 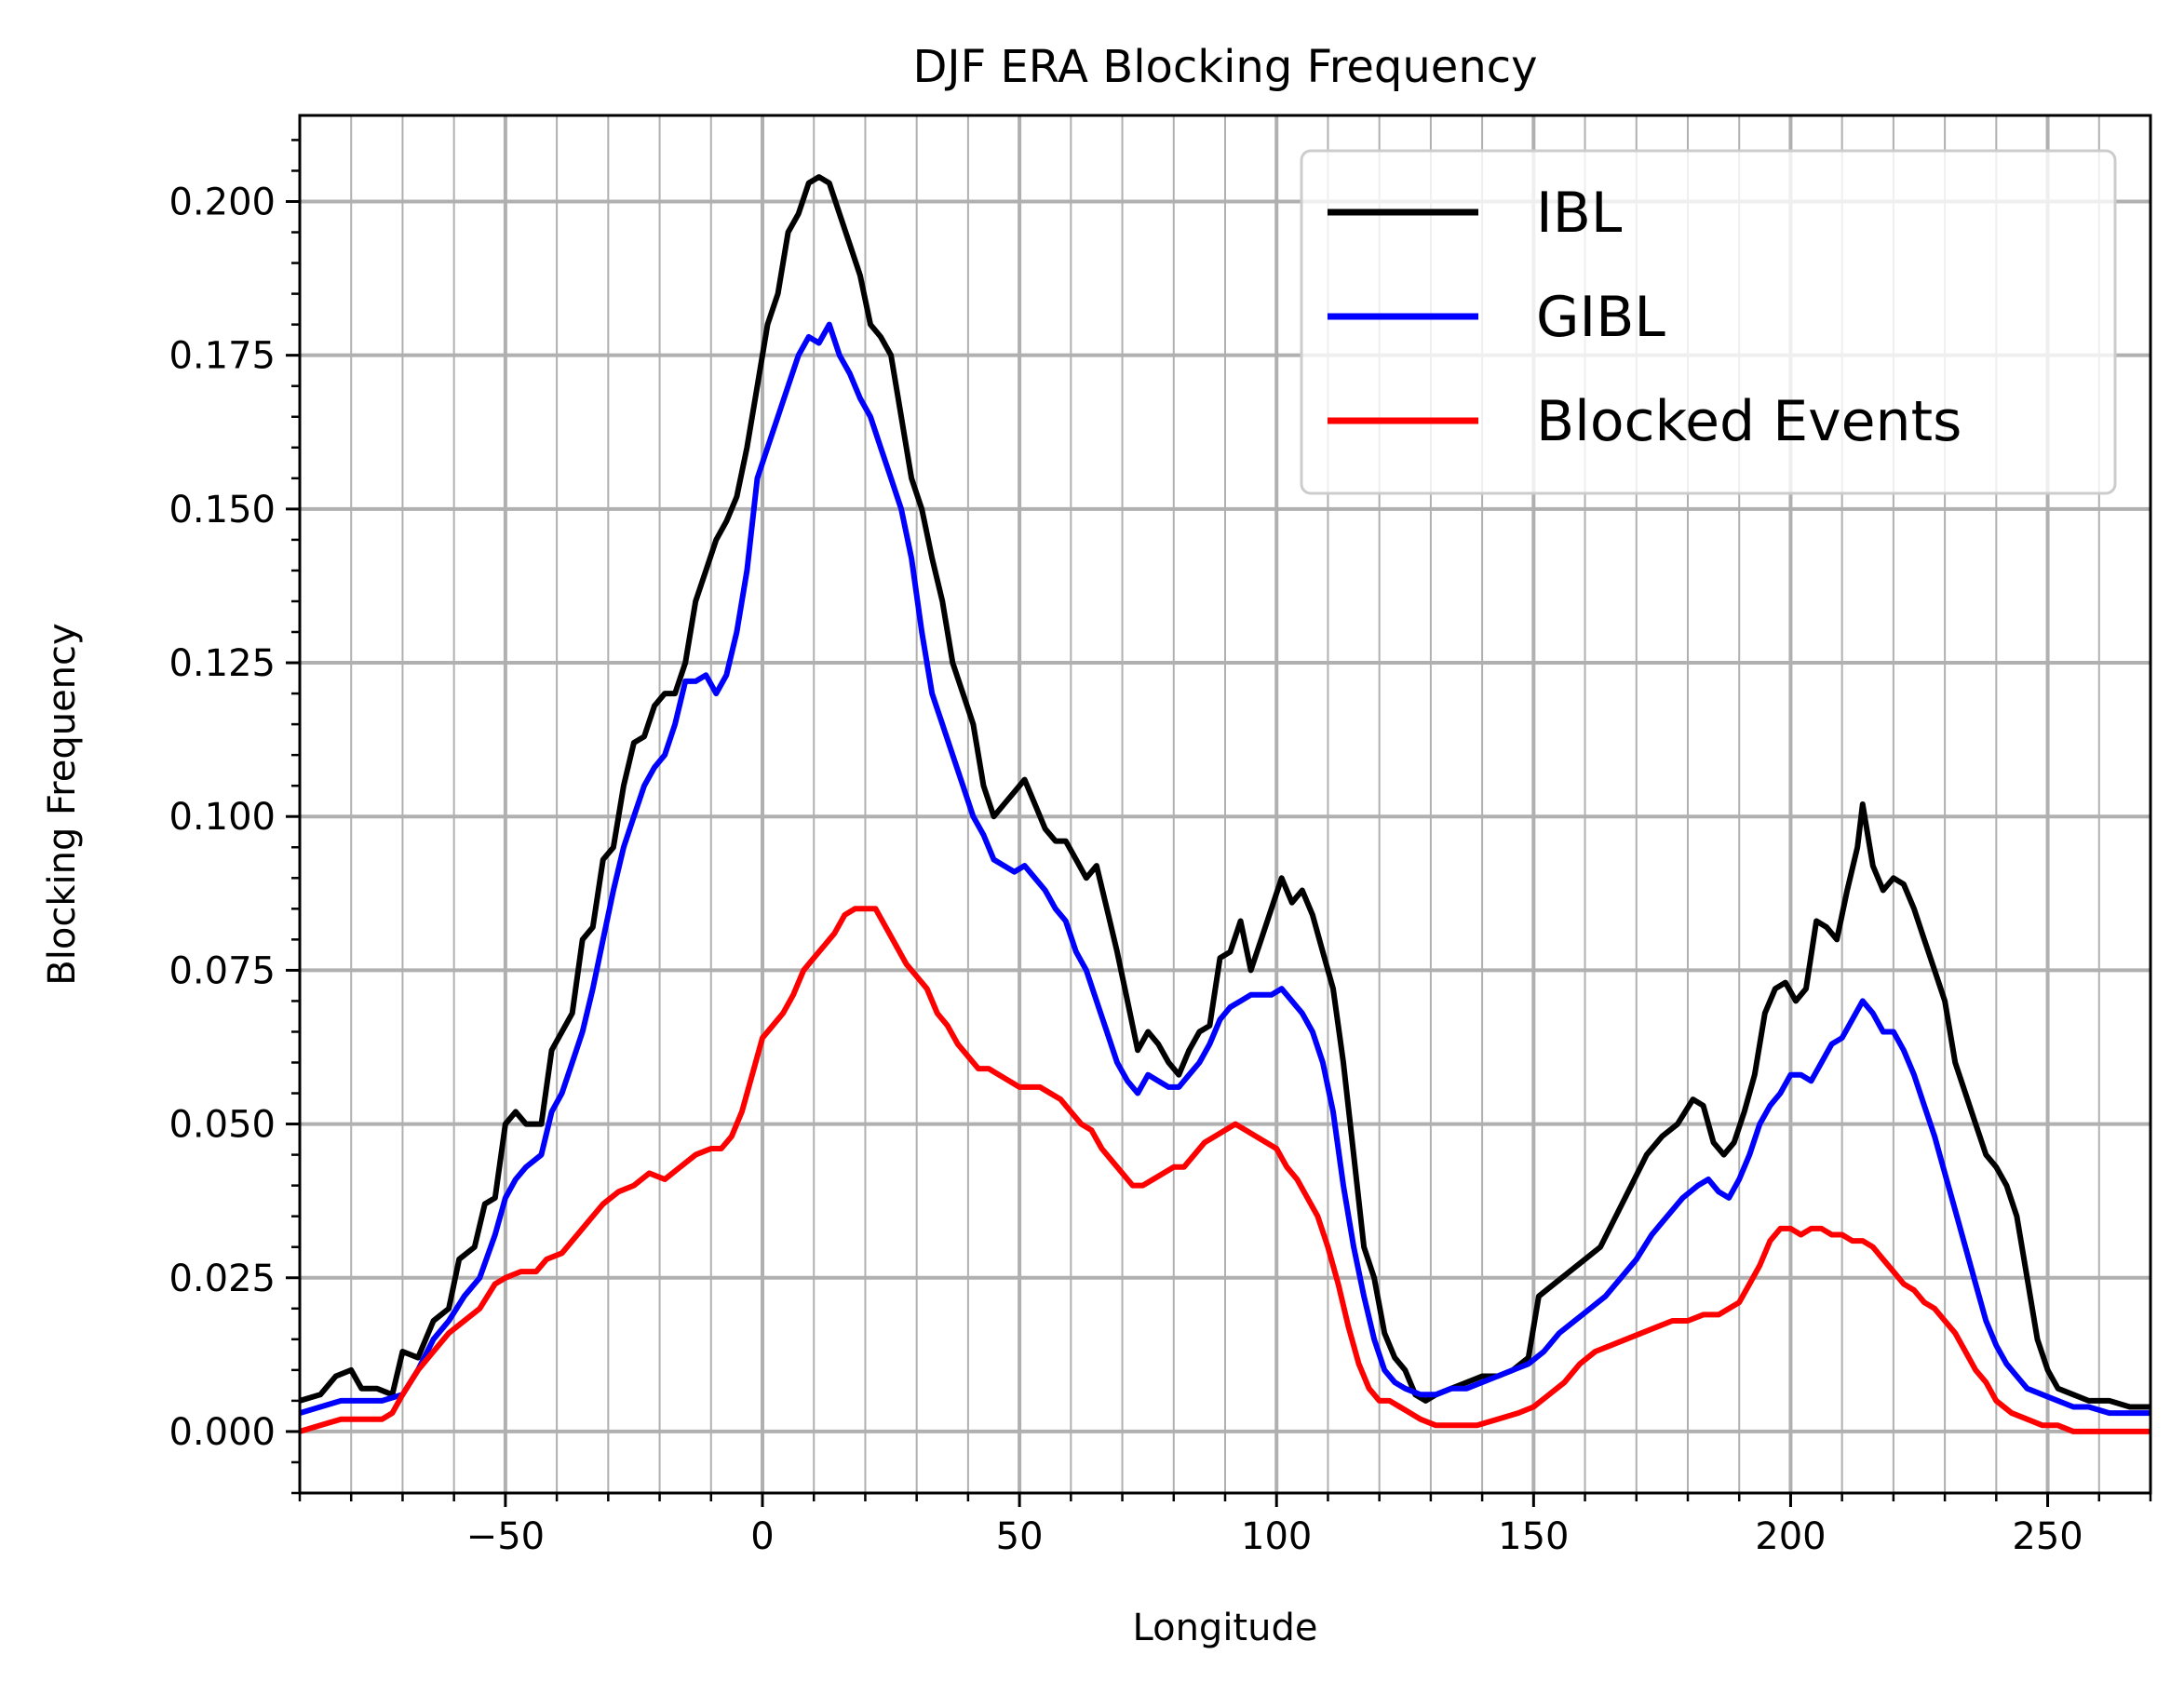 What do you see at coordinates (2047, 1536) in the screenshot?
I see `x-tick-label: 250` at bounding box center [2047, 1536].